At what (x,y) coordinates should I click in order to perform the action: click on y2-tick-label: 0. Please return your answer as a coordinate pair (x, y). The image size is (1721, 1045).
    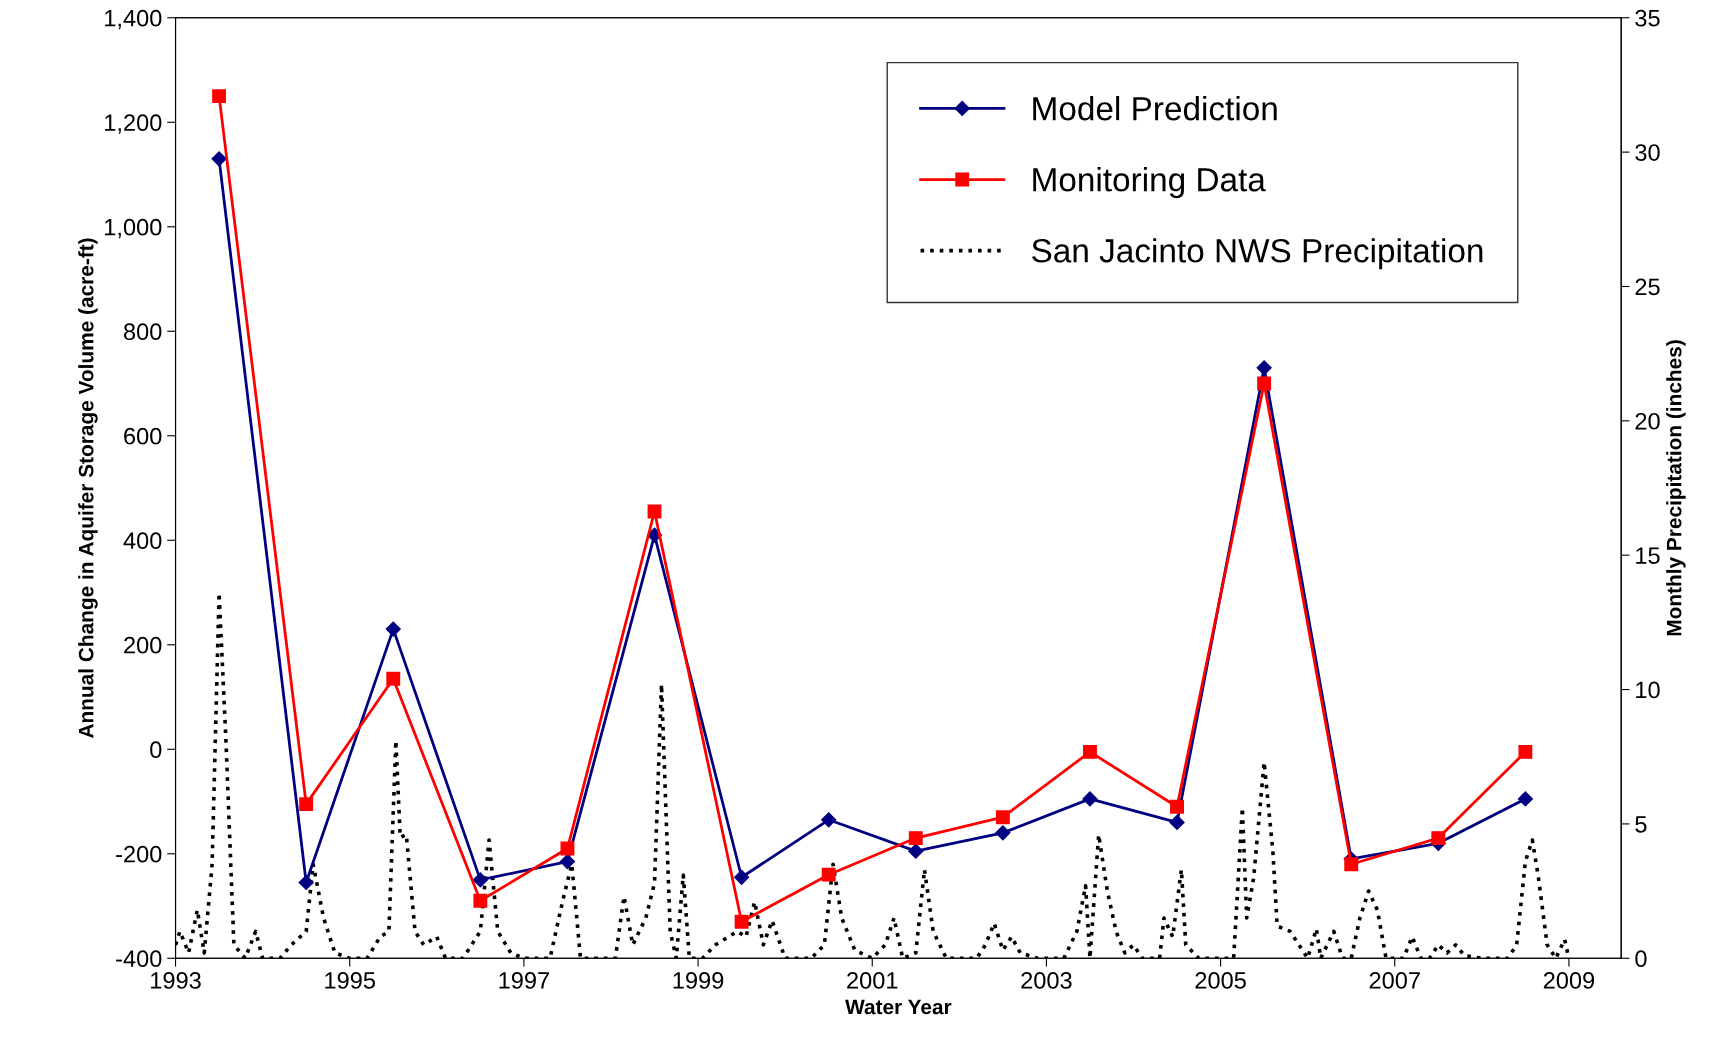
    Looking at the image, I should click on (1641, 959).